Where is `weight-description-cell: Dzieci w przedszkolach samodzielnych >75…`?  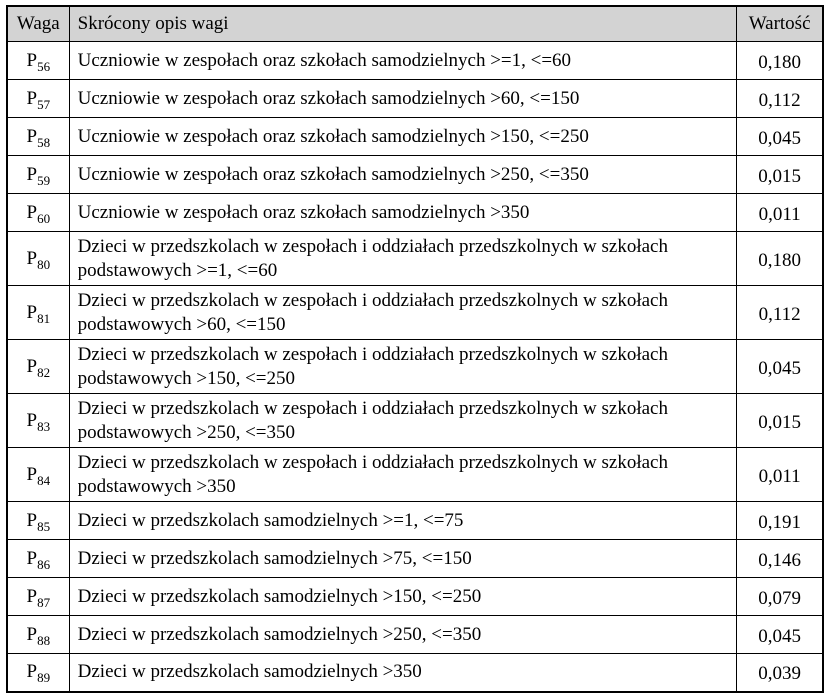 weight-description-cell: Dzieci w przedszkolach samodzielnych >75… is located at coordinates (403, 558).